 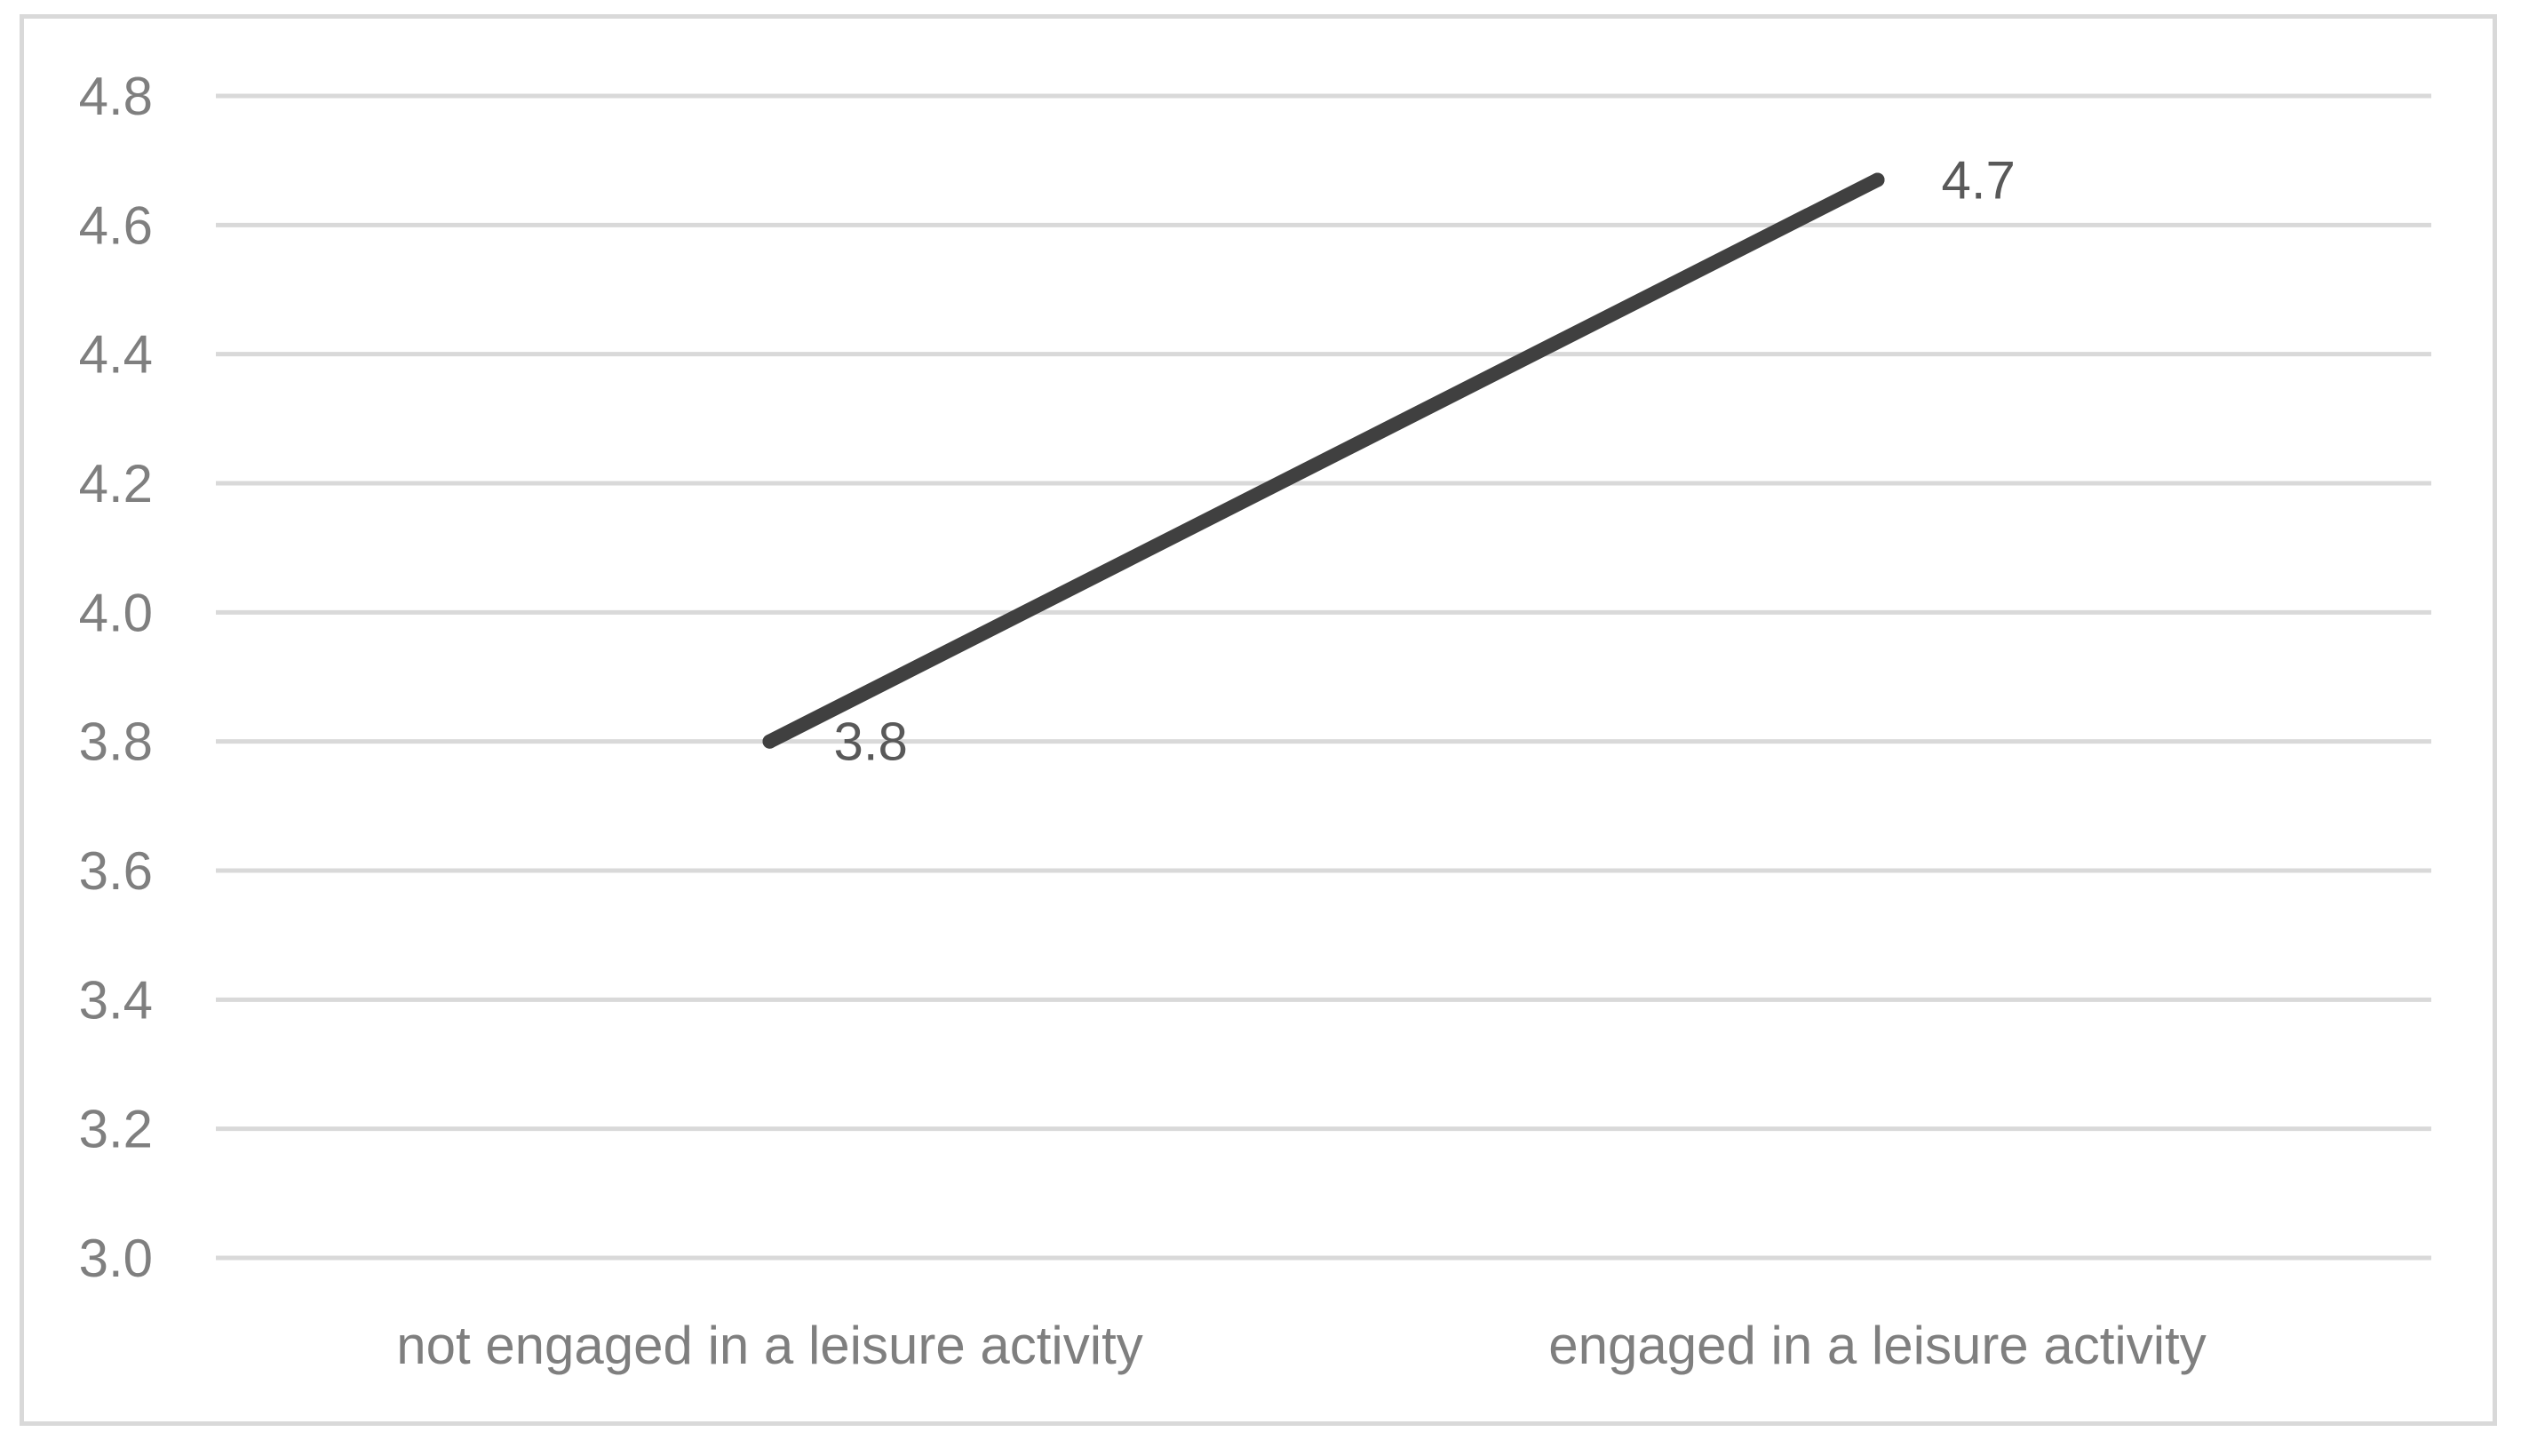 What do you see at coordinates (871, 742) in the screenshot?
I see `data-label-0: 3.8` at bounding box center [871, 742].